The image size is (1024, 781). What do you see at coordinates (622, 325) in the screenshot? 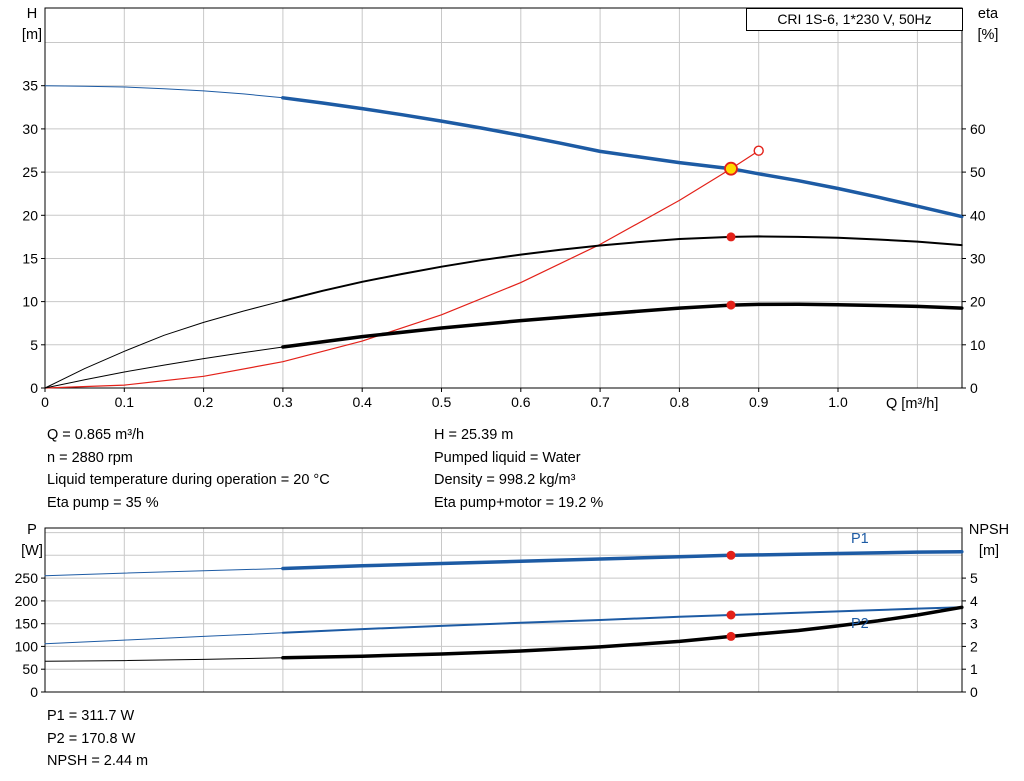
I see `series-eta-pump-motor` at bounding box center [622, 325].